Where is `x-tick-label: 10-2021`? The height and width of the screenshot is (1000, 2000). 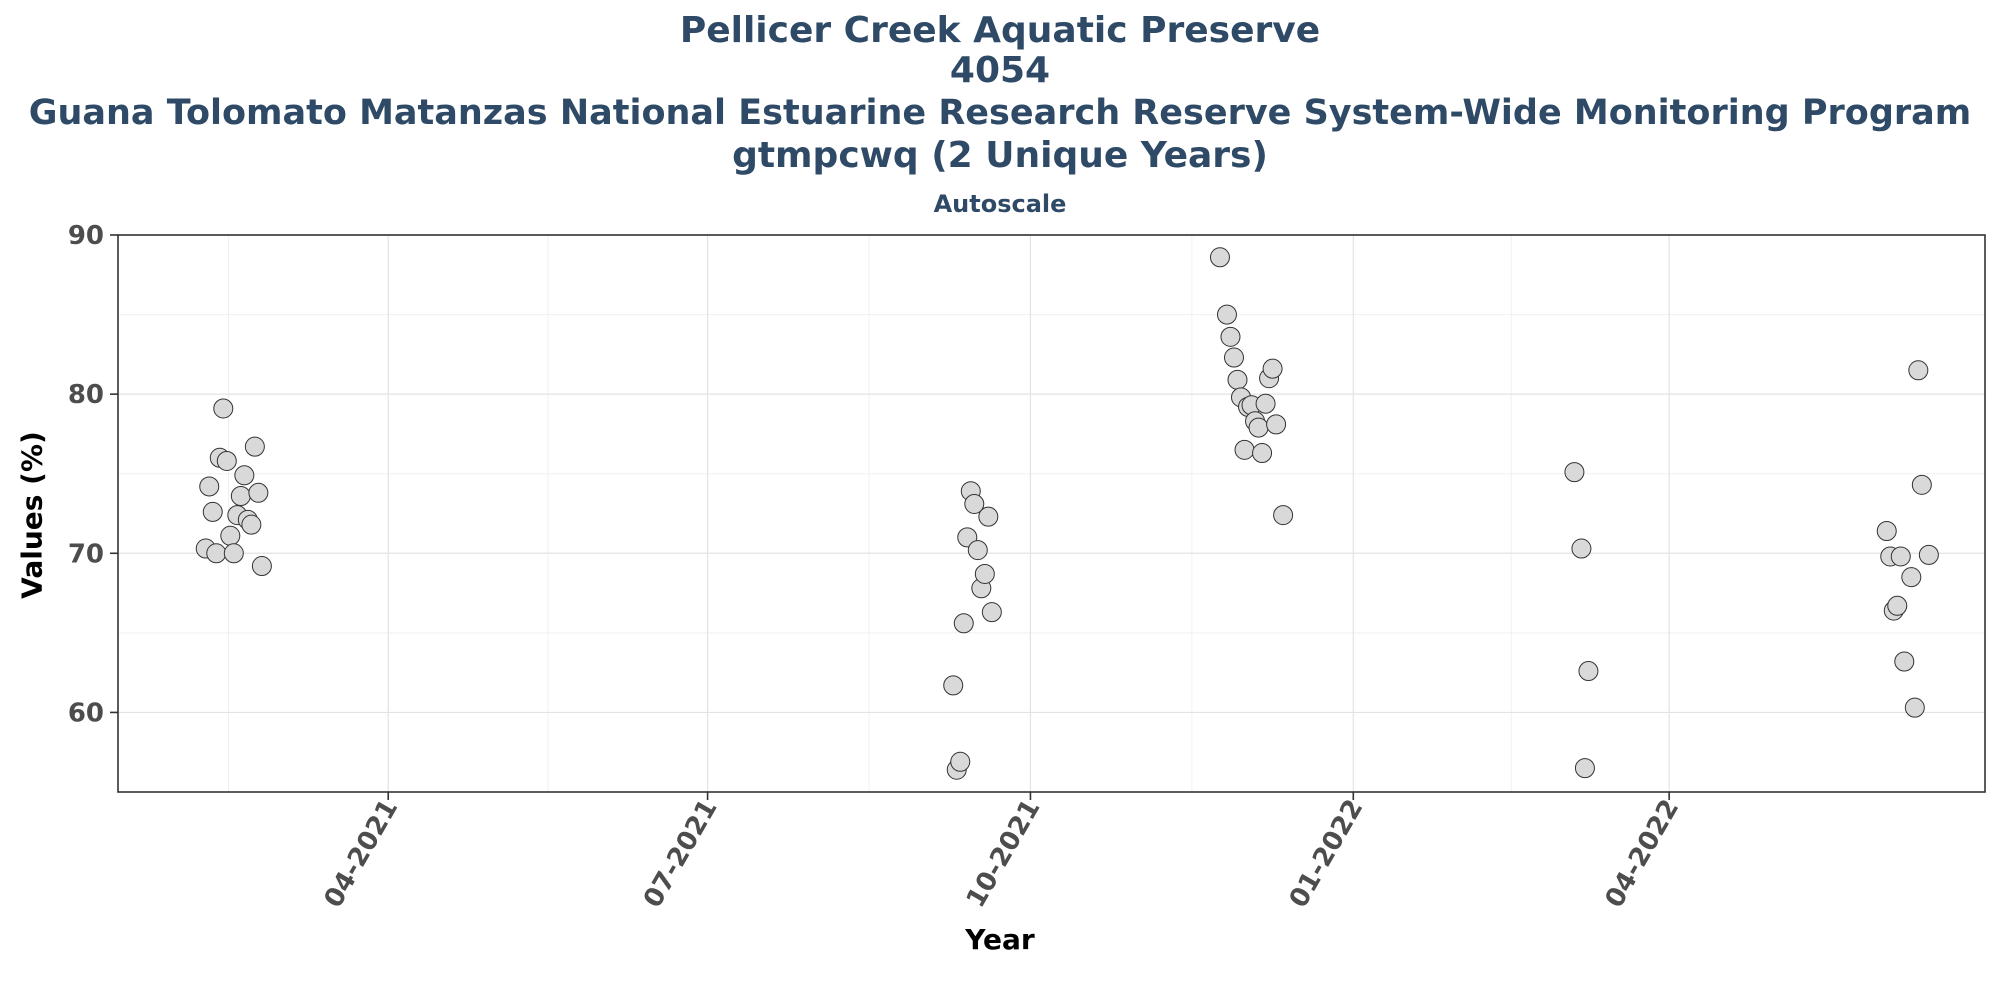
x-tick-label: 10-2021 is located at coordinates (1004, 854).